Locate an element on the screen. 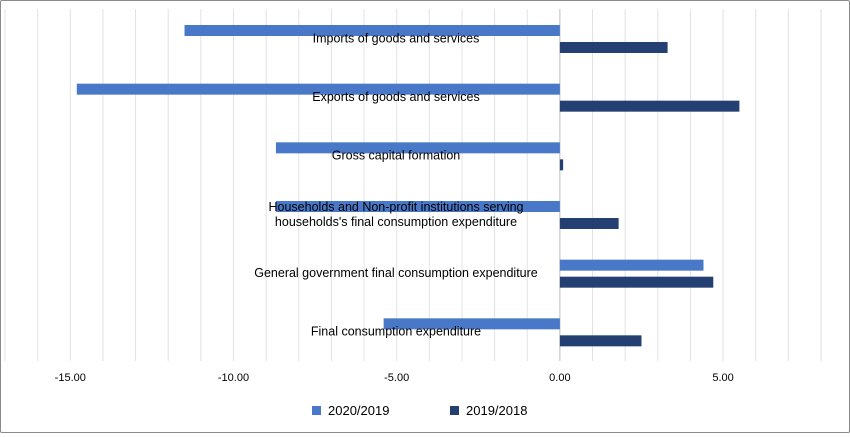  category-label-imports: Imports of goods and services is located at coordinates (396, 38).